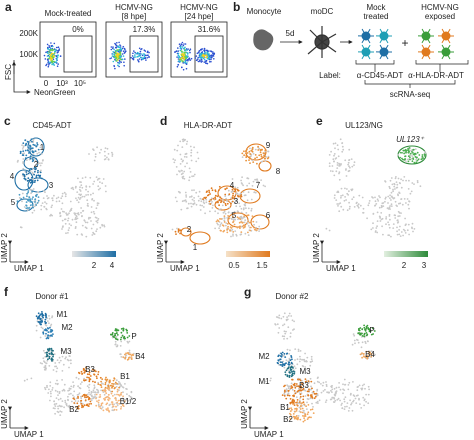  Describe the element at coordinates (42, 147) in the screenshot. I see `cluster-label: 1` at that location.